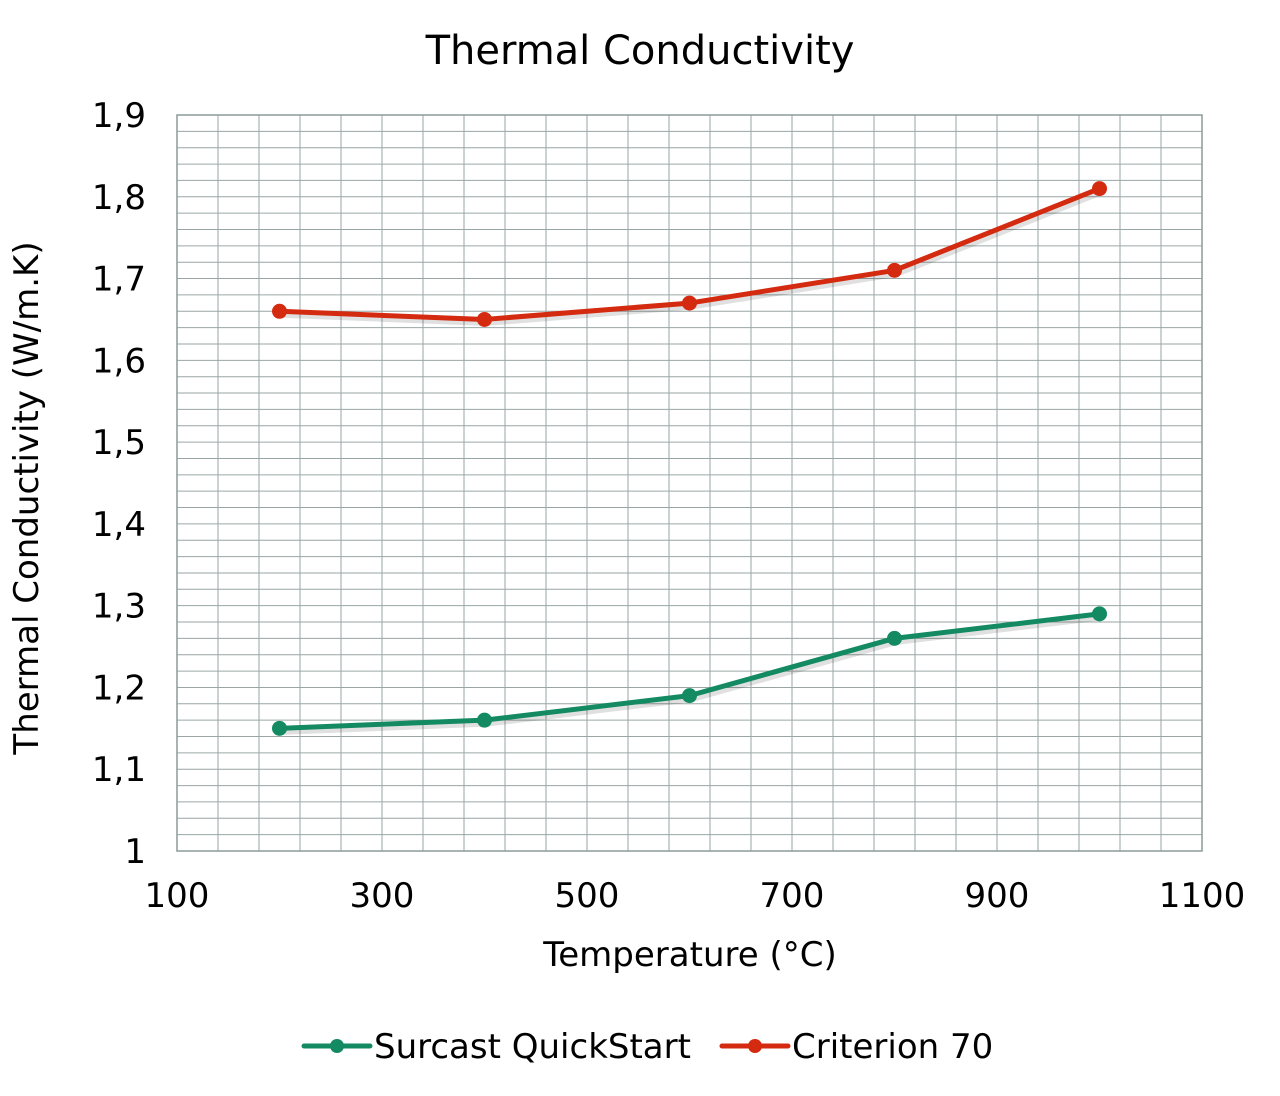 Image resolution: width=1280 pixels, height=1096 pixels. What do you see at coordinates (27, 498) in the screenshot?
I see `y-axis-label: Thermal Conductivity (W/m.K)` at bounding box center [27, 498].